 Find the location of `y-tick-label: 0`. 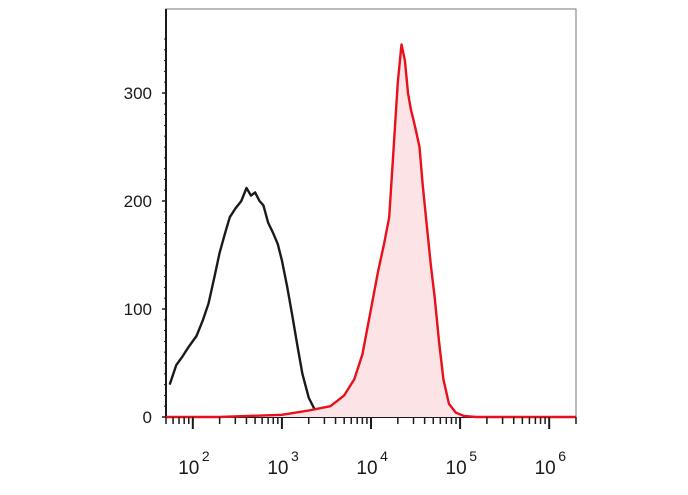

y-tick-label: 0 is located at coordinates (147, 417).